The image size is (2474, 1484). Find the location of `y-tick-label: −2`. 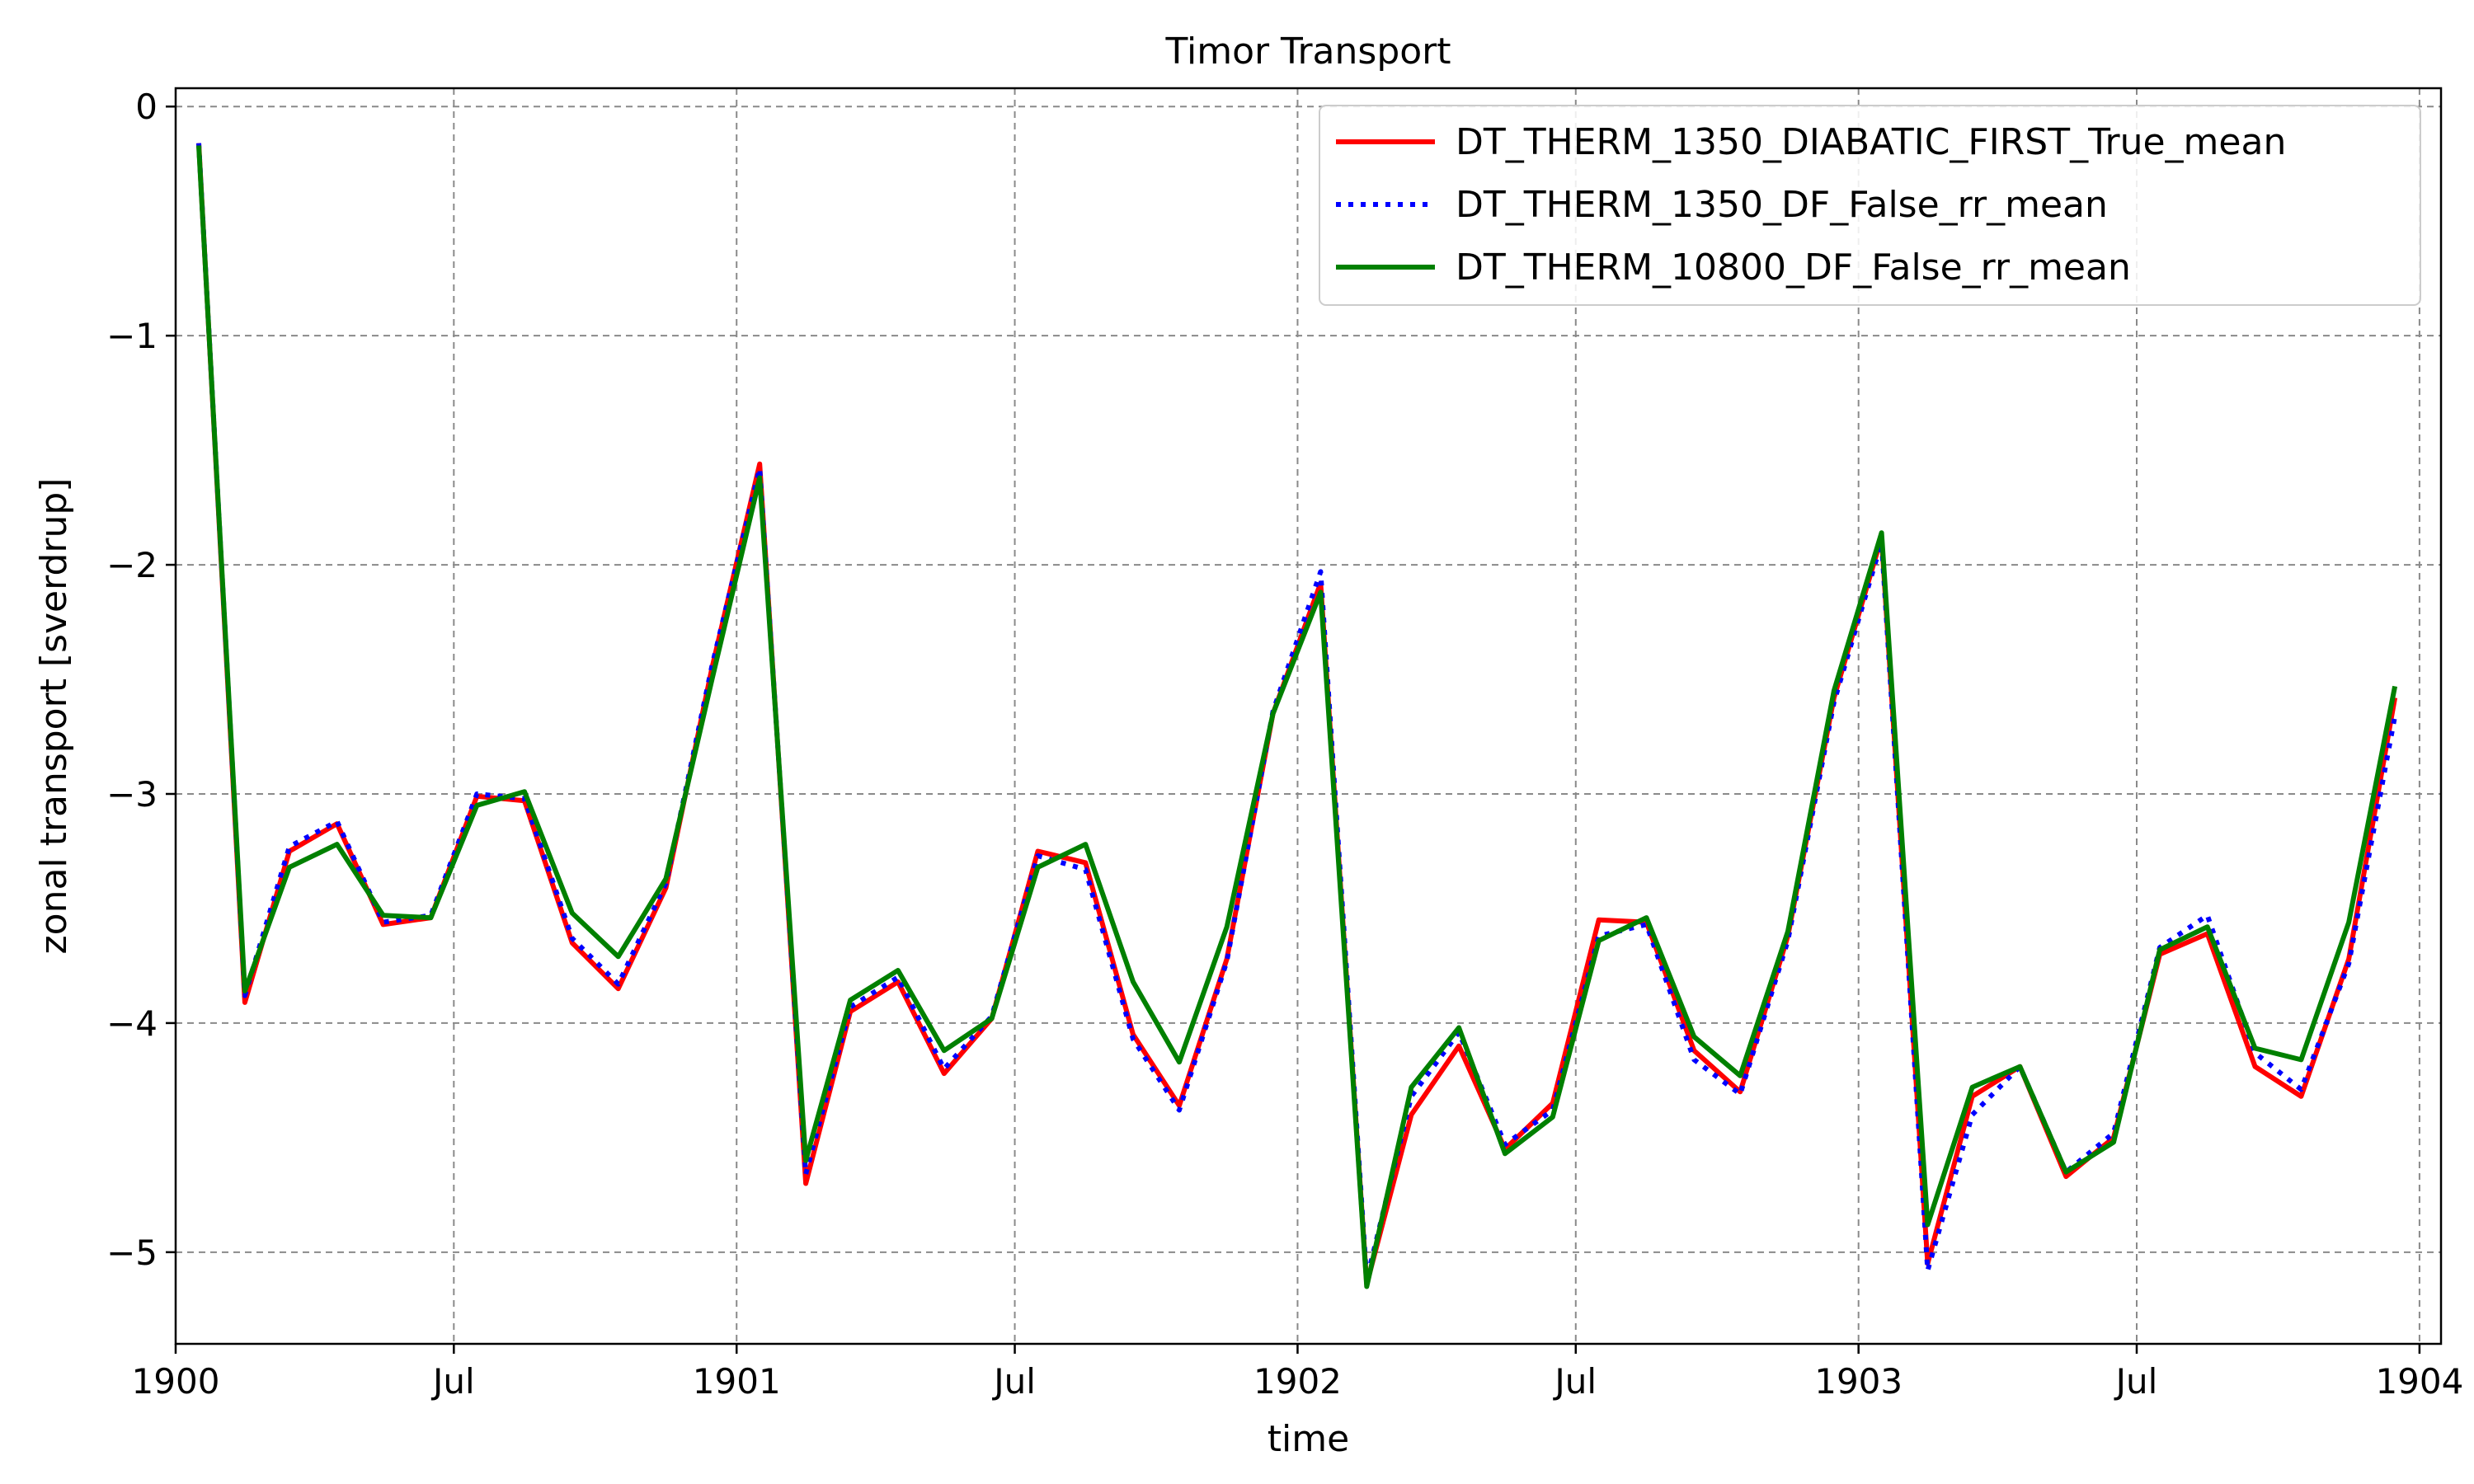

y-tick-label: −2 is located at coordinates (132, 565).